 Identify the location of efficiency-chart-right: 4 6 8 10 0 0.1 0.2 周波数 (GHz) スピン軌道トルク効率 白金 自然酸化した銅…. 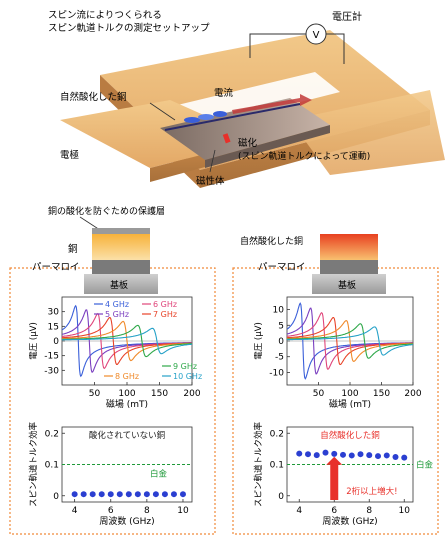
(343, 474).